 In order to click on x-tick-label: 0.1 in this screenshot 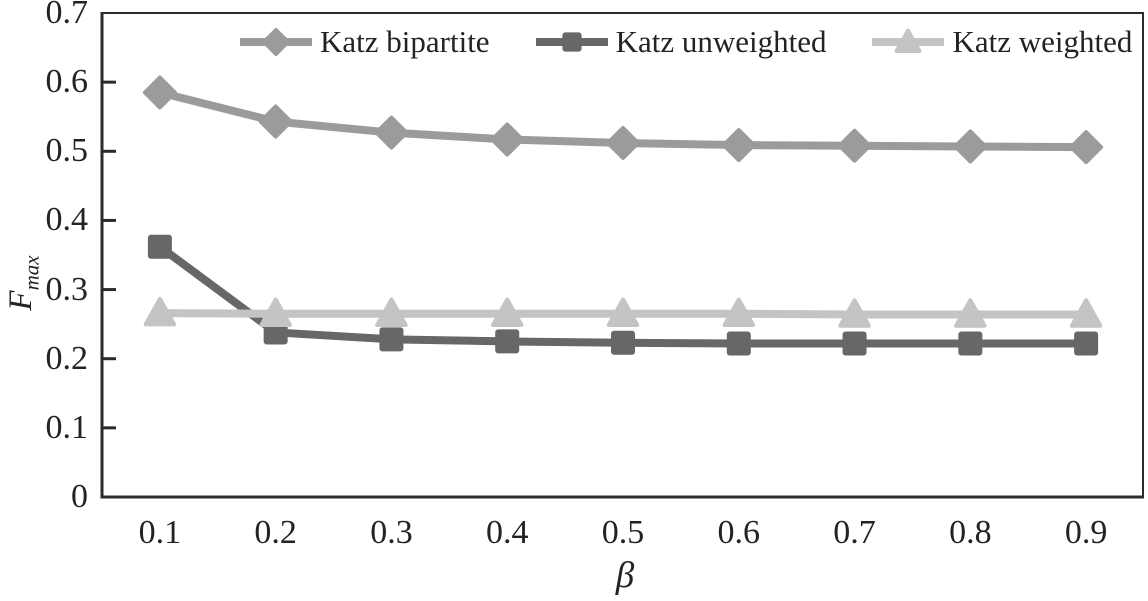, I will do `click(160, 532)`.